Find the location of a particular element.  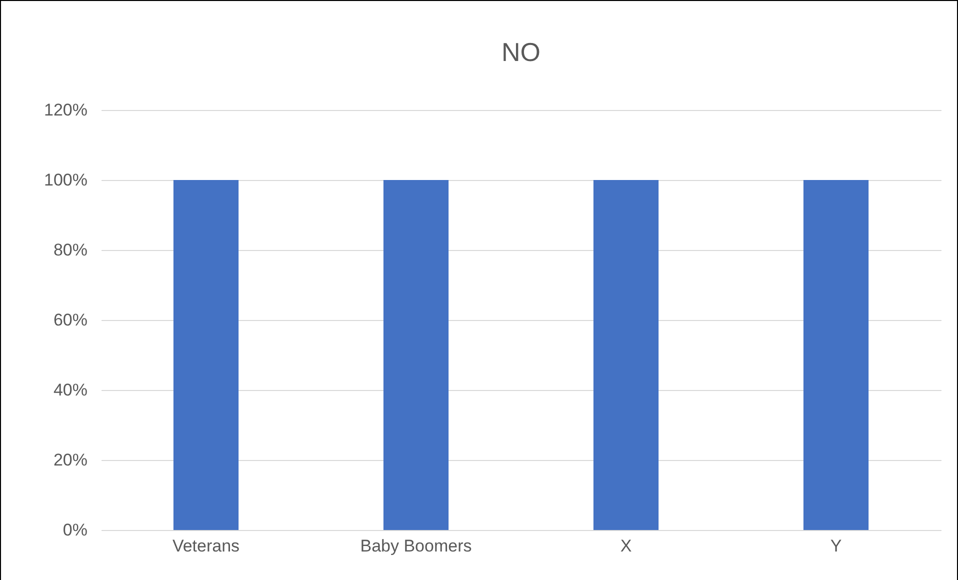

x-tick-label: Veterans is located at coordinates (206, 546).